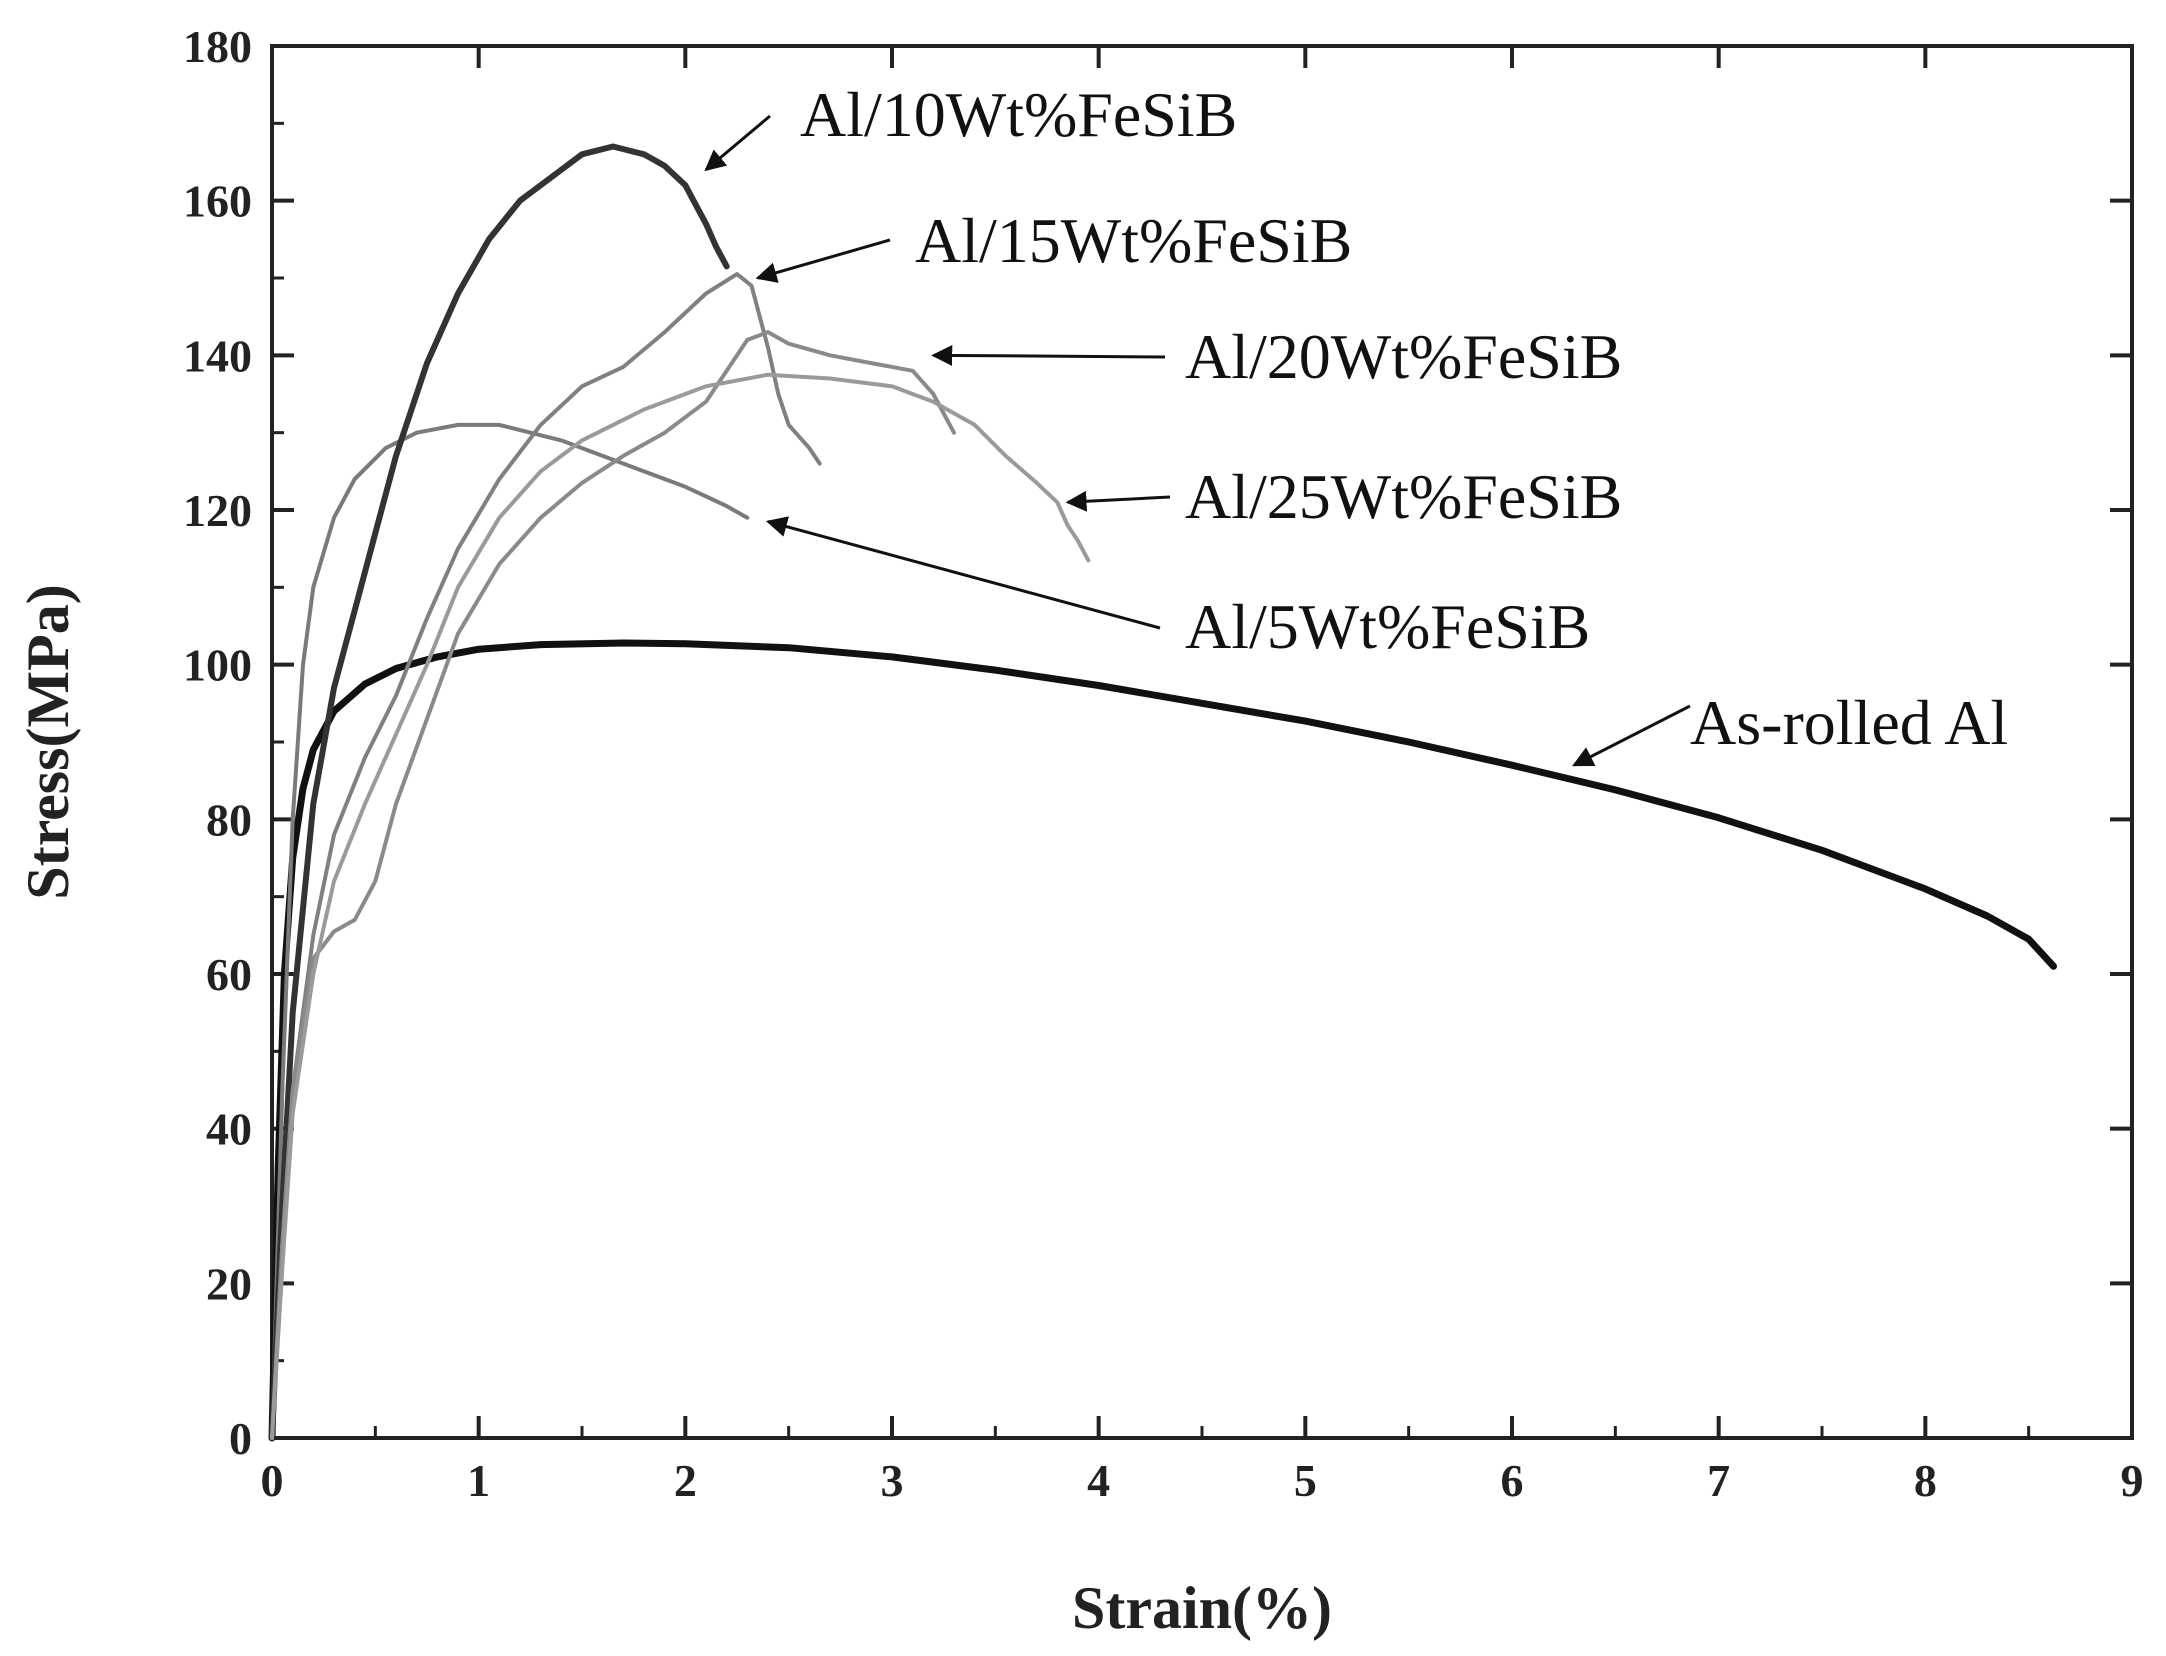 This screenshot has width=2166, height=1656. What do you see at coordinates (229, 1283) in the screenshot?
I see `y-tick-label: 20` at bounding box center [229, 1283].